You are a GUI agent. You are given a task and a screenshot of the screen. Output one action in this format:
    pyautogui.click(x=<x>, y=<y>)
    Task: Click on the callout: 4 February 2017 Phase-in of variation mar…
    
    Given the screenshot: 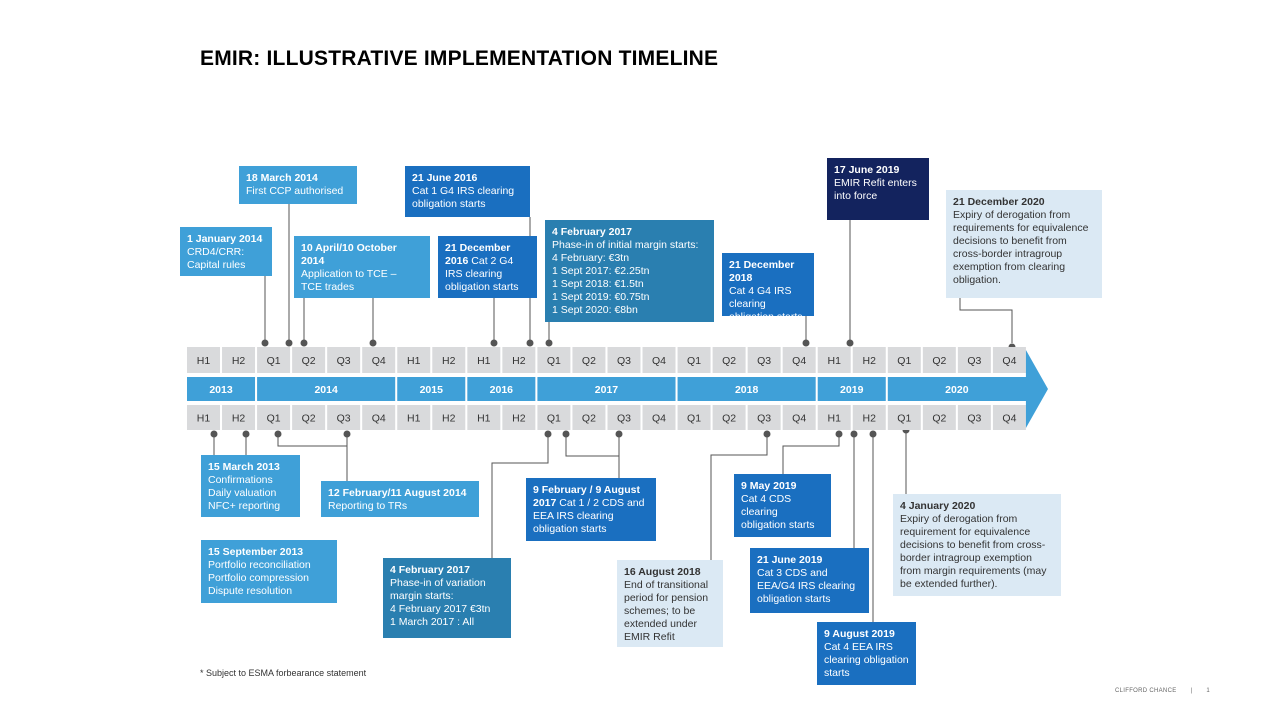 What is the action you would take?
    pyautogui.click(x=447, y=598)
    